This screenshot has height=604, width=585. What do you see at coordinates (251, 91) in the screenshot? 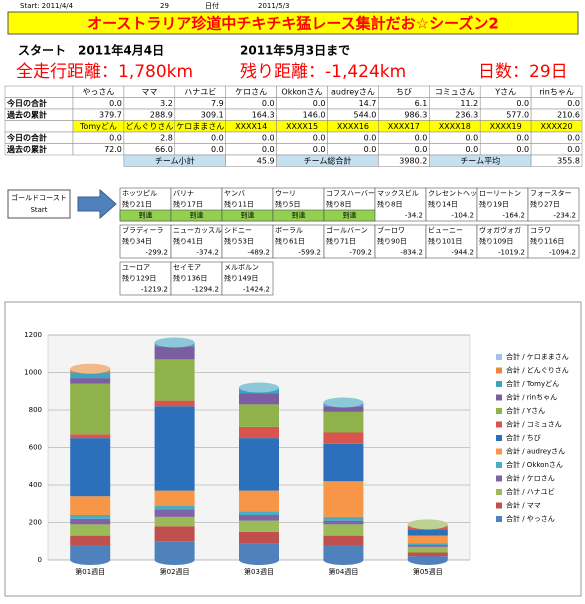
I see `column-header: ケロさん` at bounding box center [251, 91].